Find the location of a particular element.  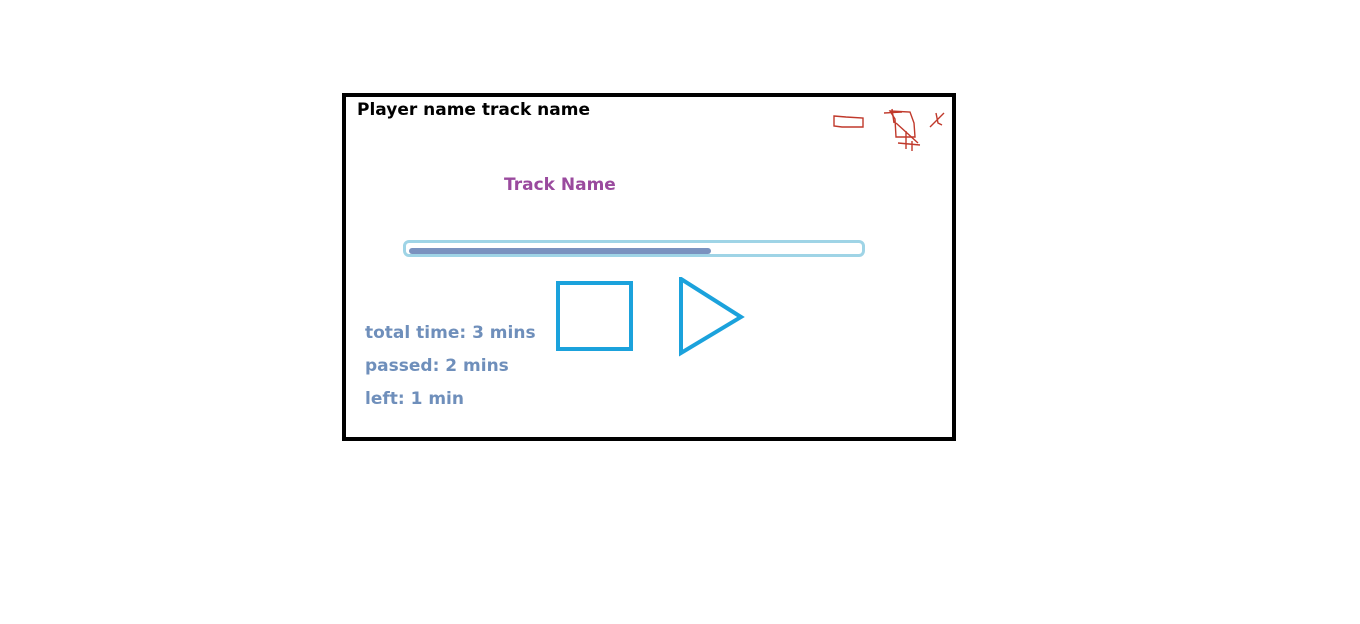

play-button is located at coordinates (712, 317).